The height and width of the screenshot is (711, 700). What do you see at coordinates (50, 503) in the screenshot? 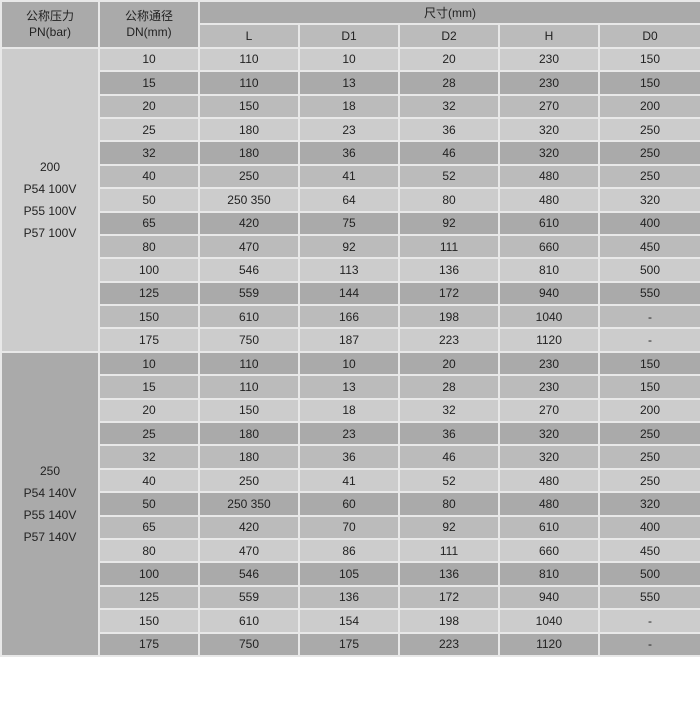
I see `pressure-rating-cell: 250 P54 140V P55 140V P57 140V` at bounding box center [50, 503].